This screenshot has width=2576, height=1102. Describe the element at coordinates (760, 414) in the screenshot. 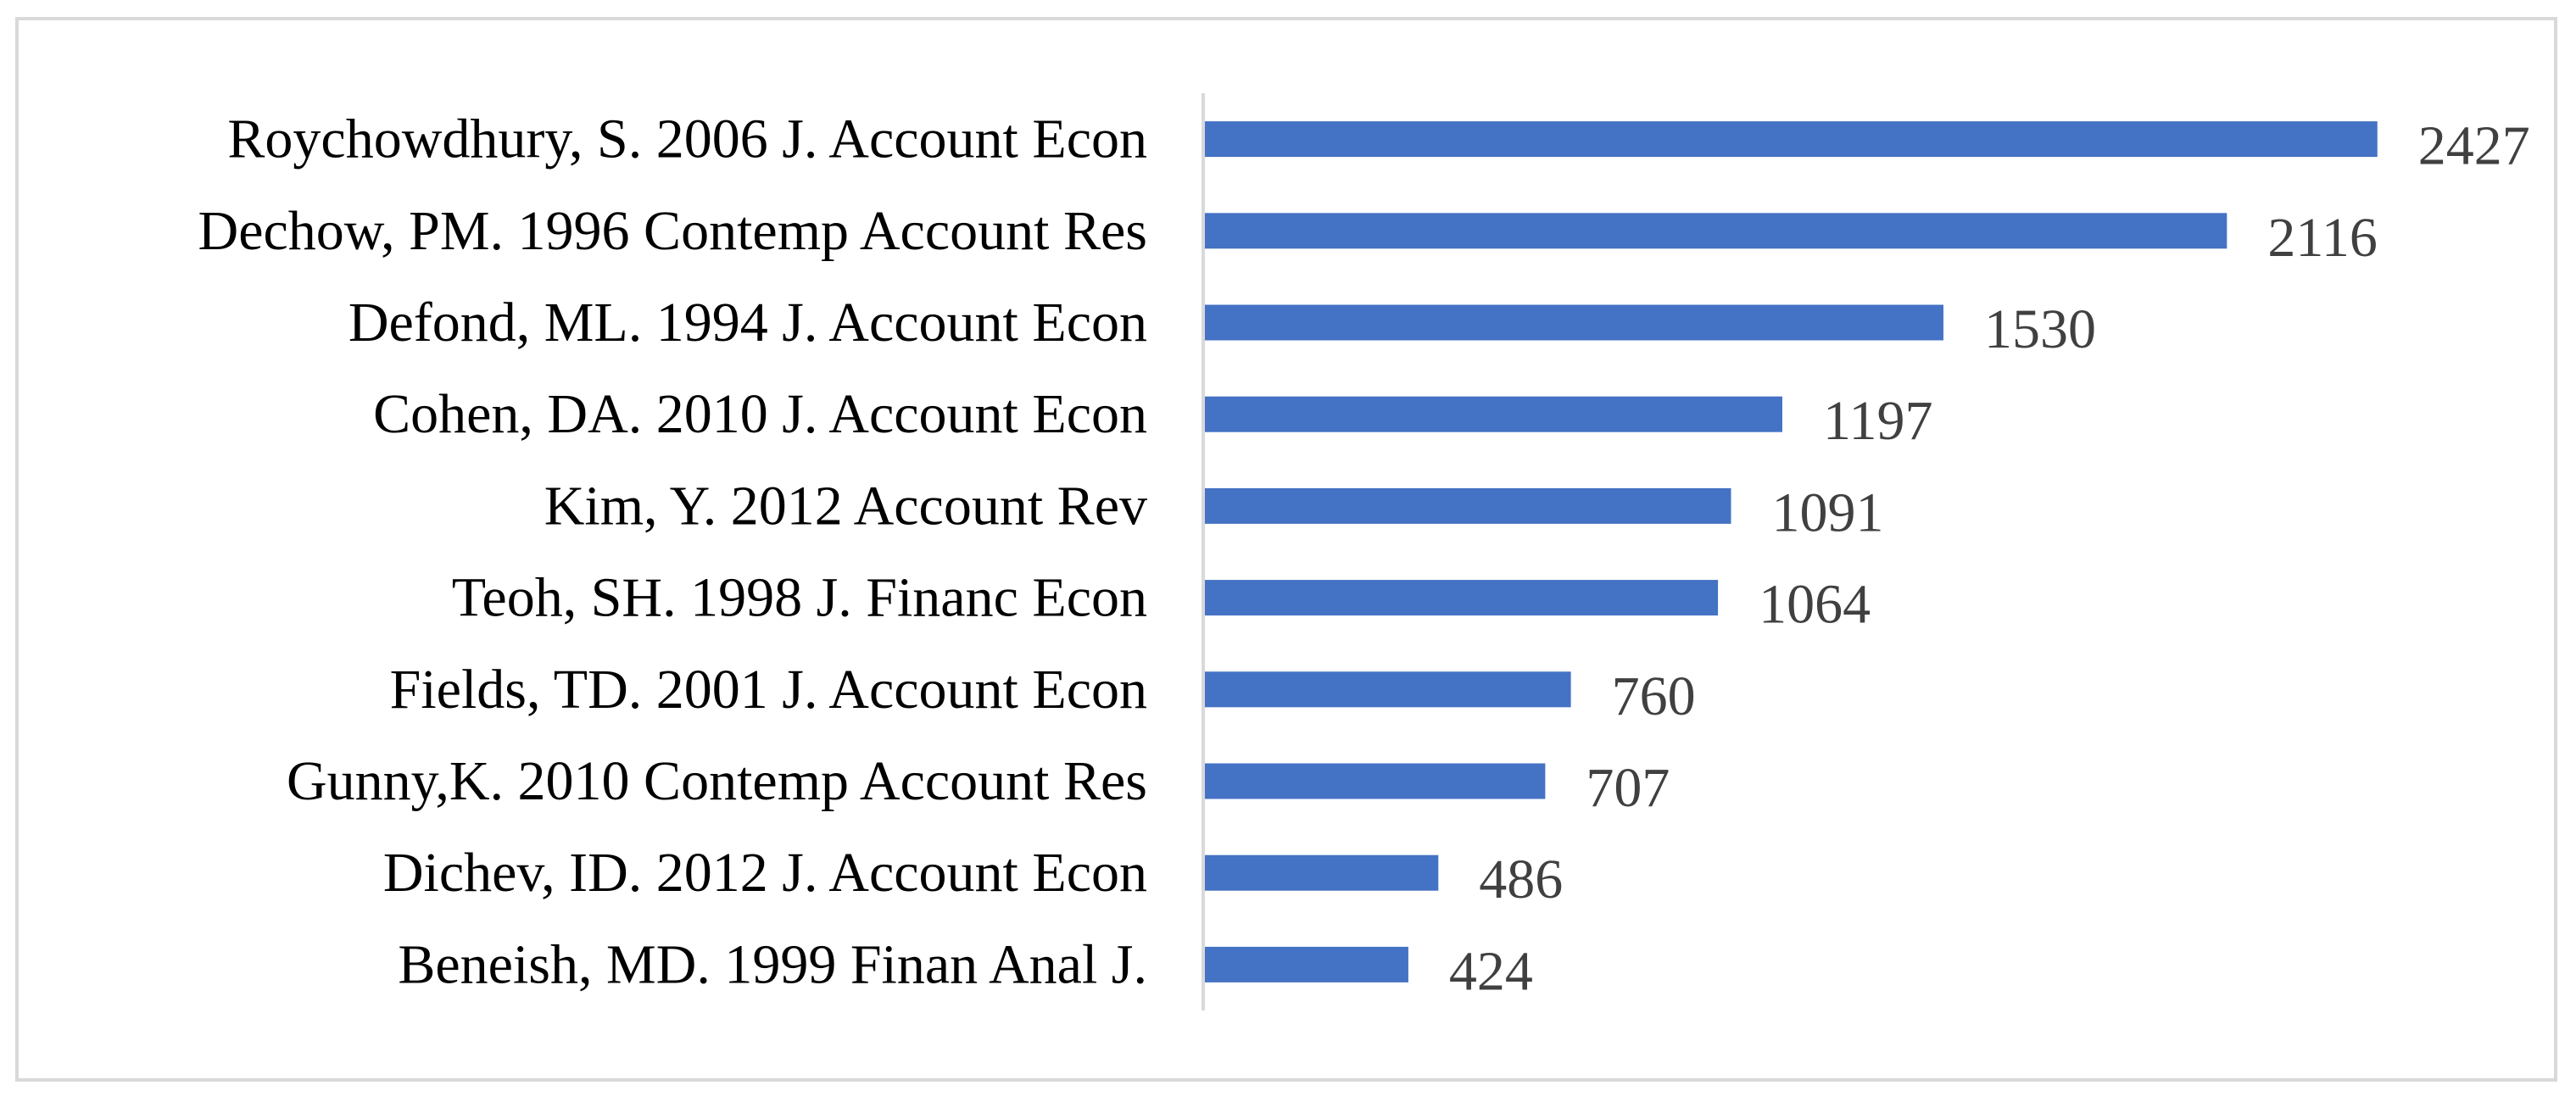

I see `category-tick-label: Cohen, DA. 2010 J. Account Econ` at that location.